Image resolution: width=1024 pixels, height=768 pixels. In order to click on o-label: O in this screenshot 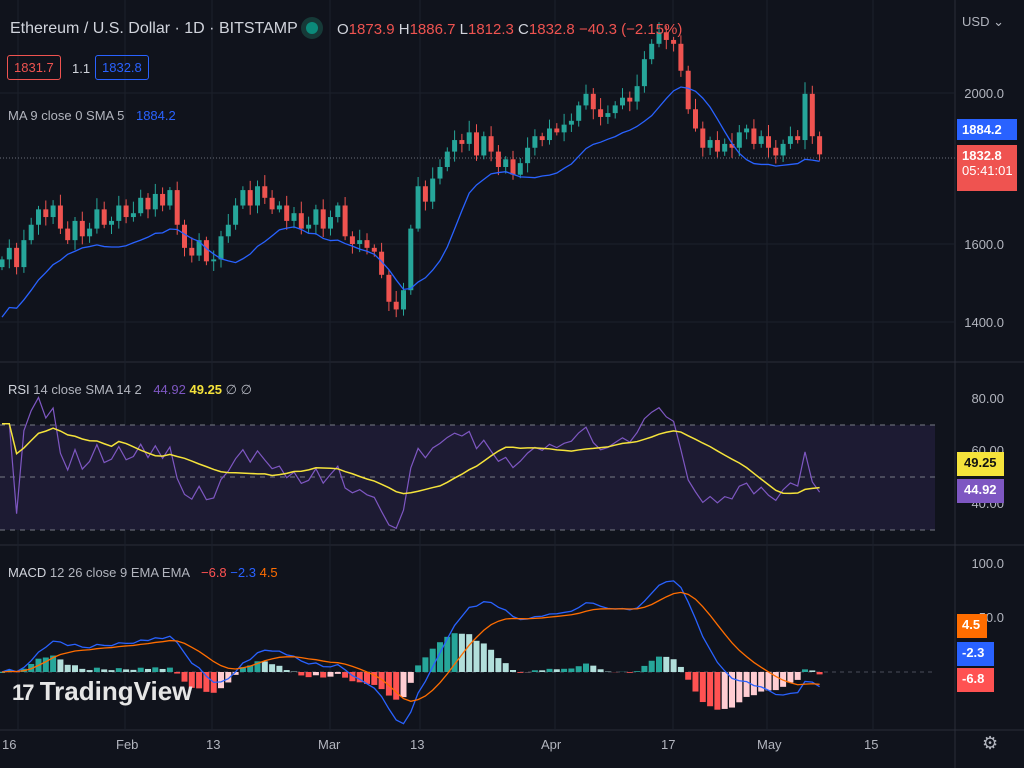, I will do `click(343, 29)`.